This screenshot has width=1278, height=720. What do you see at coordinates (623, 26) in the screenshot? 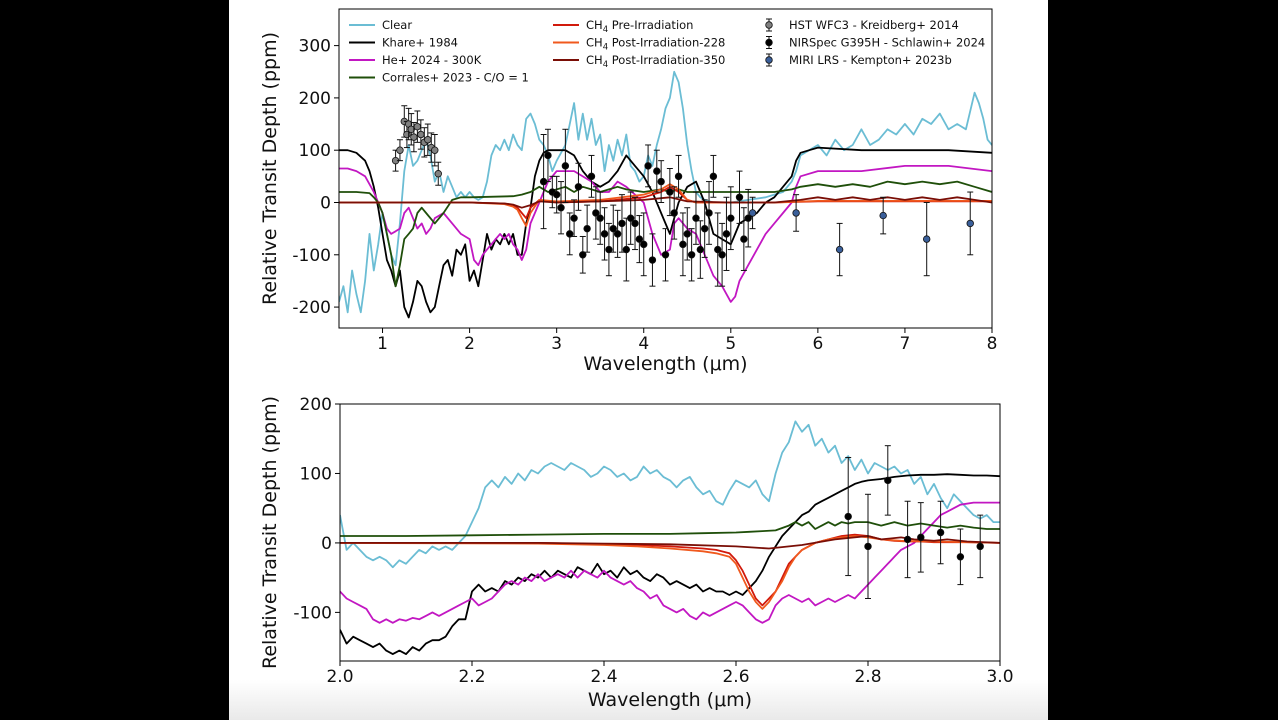
I see `legend-item: CH4 Pre-Irradiation` at bounding box center [623, 26].